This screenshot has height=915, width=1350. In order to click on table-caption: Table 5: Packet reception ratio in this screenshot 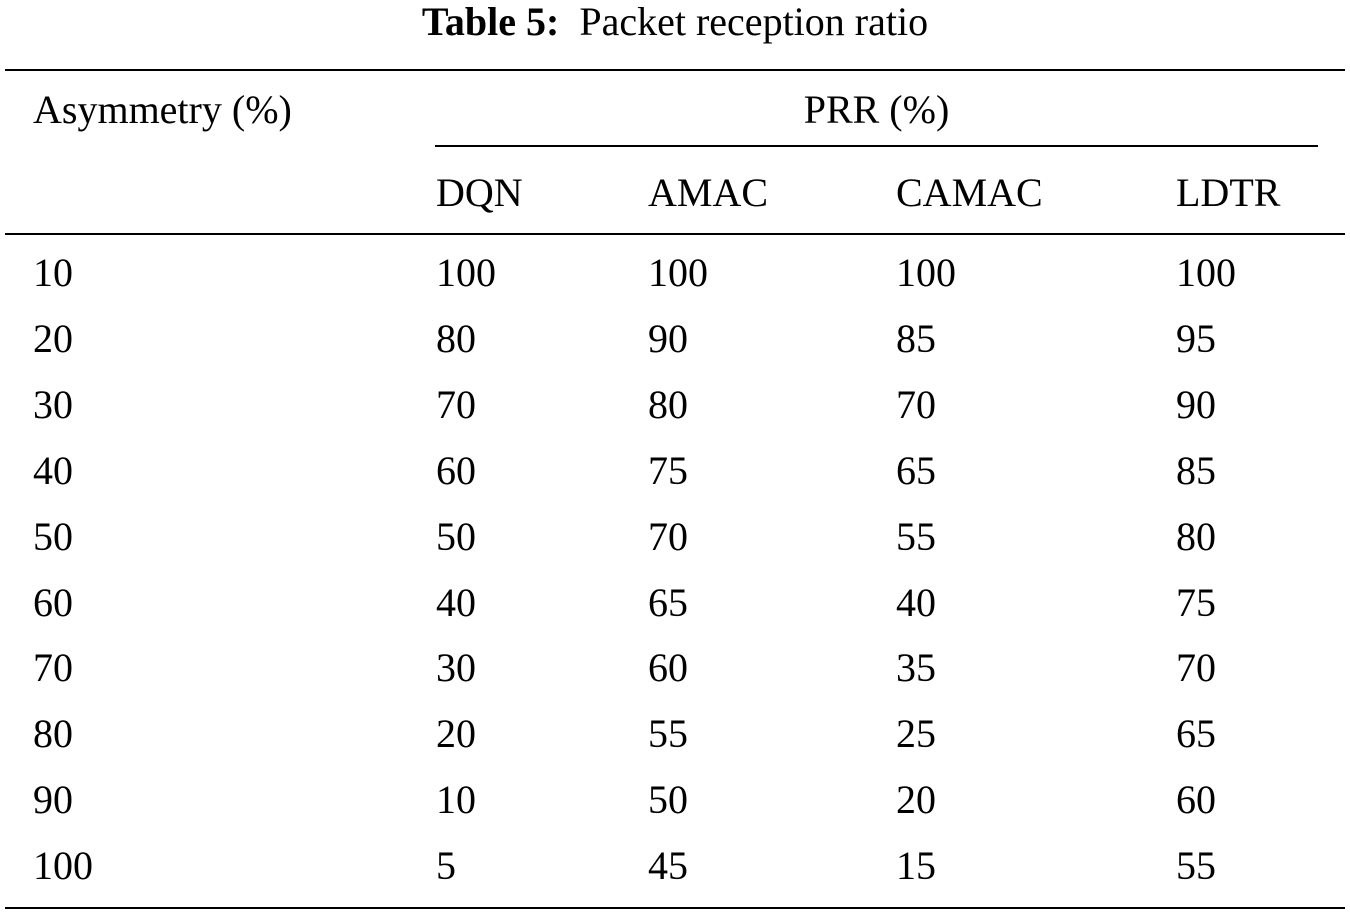, I will do `click(675, 23)`.